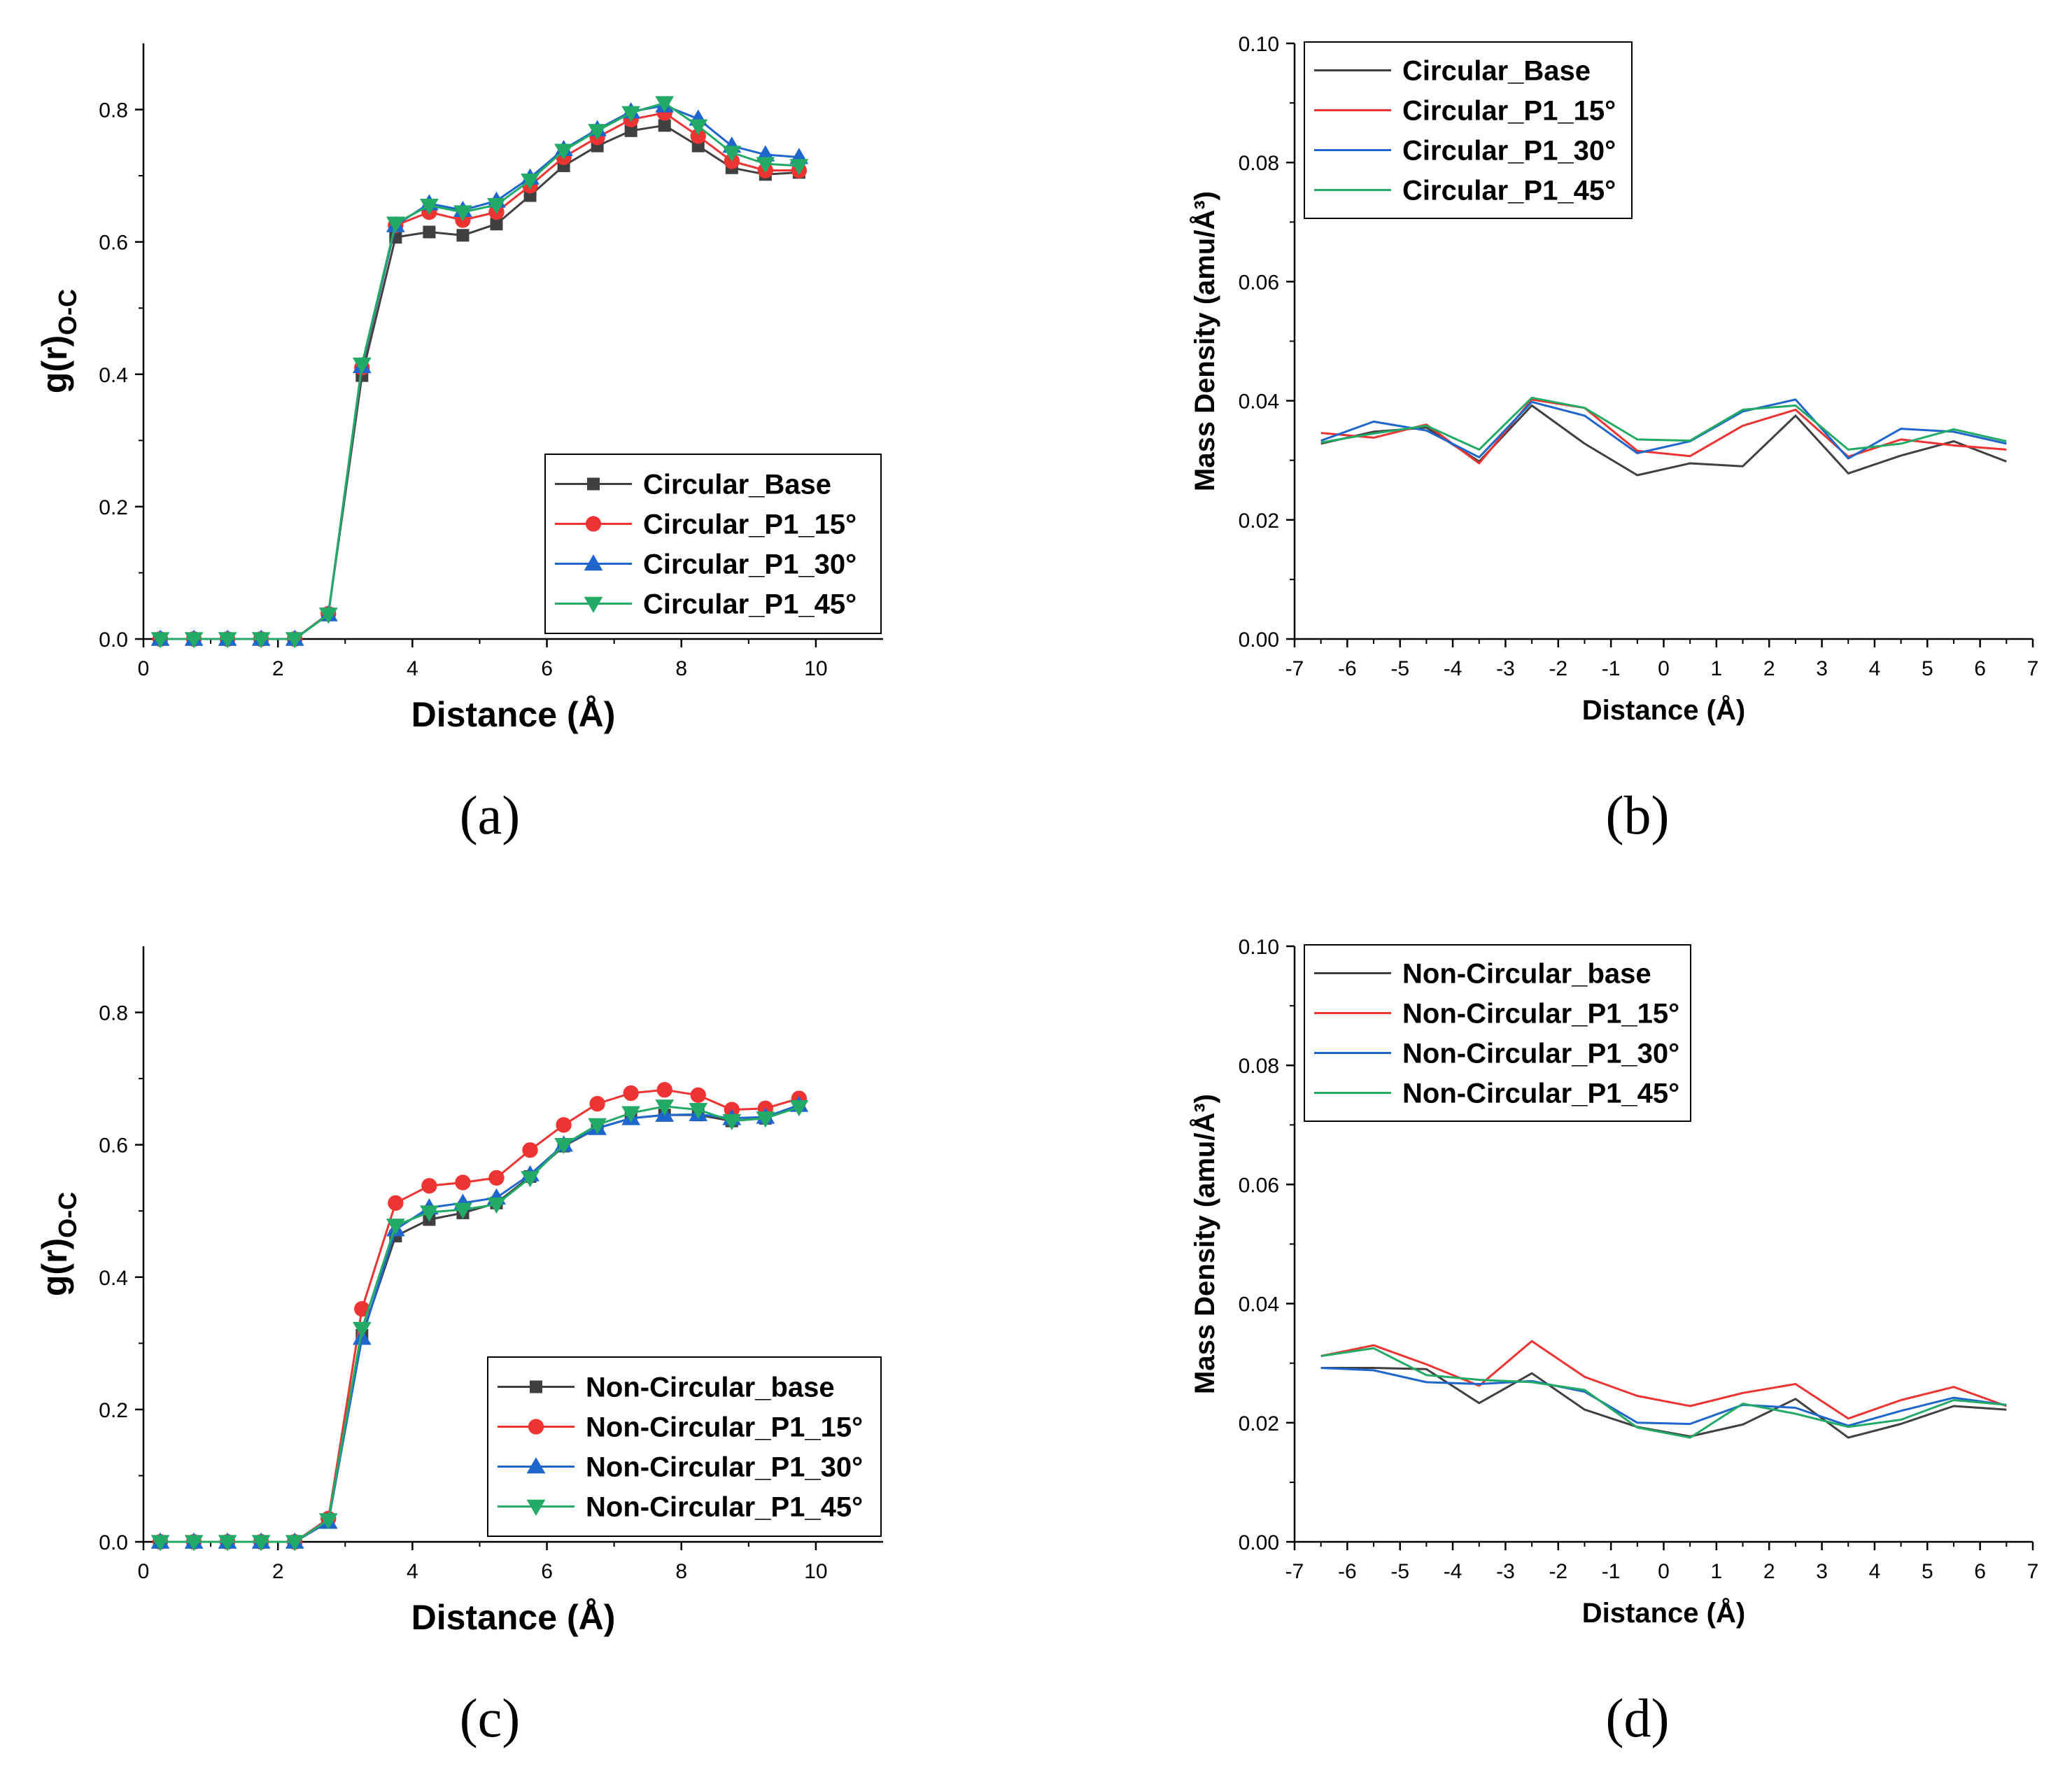  What do you see at coordinates (1558, 668) in the screenshot?
I see `x-tick-label: -2` at bounding box center [1558, 668].